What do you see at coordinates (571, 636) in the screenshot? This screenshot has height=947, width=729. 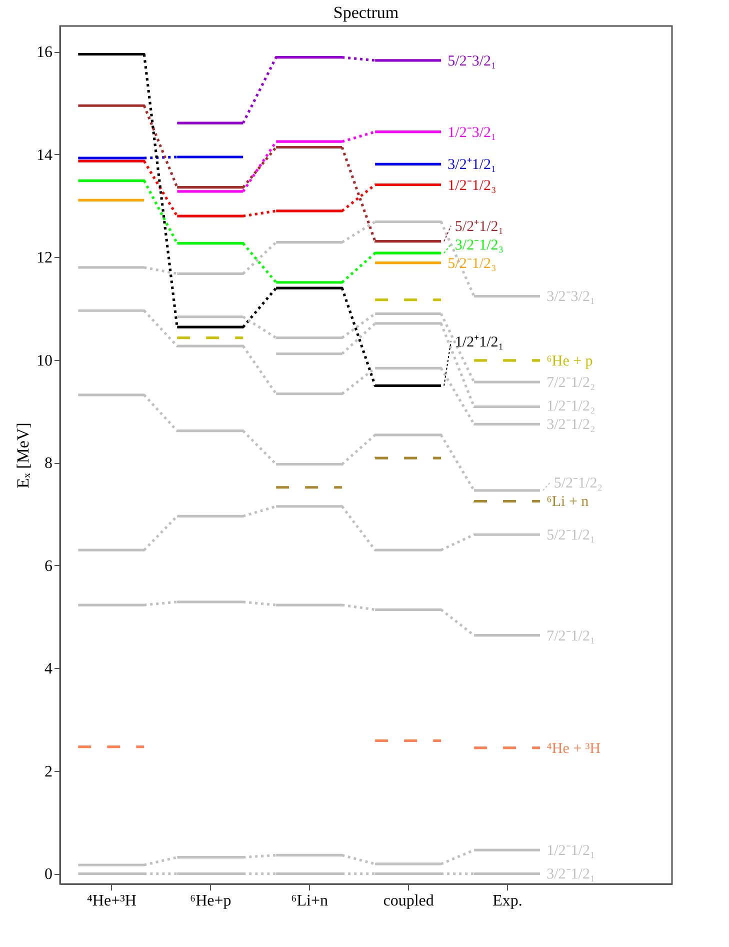 I see `series-label: 7/2⁻1/2₁` at bounding box center [571, 636].